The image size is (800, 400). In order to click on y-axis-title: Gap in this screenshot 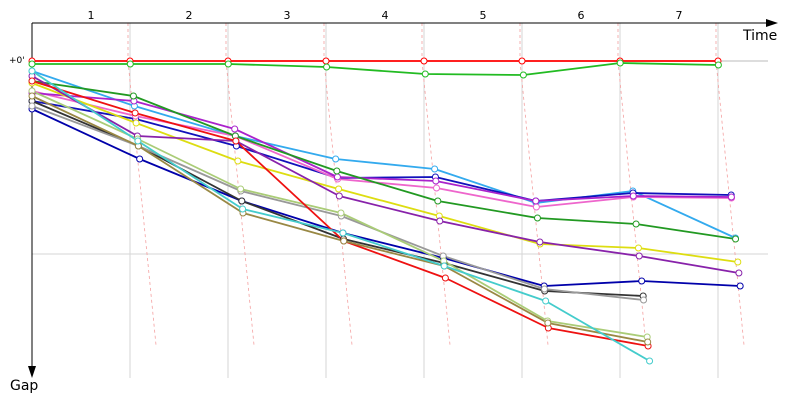, I will do `click(24, 386)`.